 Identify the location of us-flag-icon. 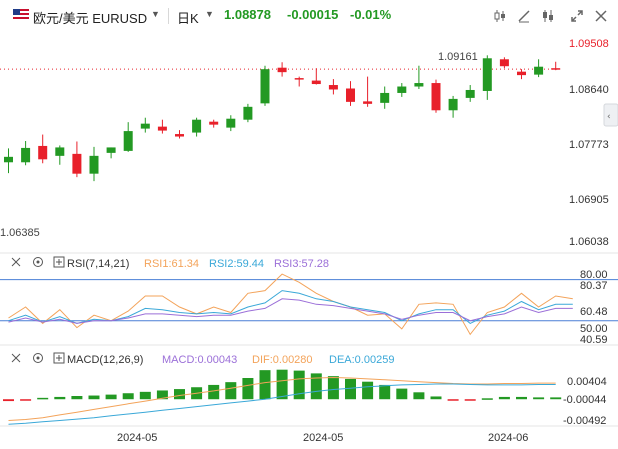
(21, 15).